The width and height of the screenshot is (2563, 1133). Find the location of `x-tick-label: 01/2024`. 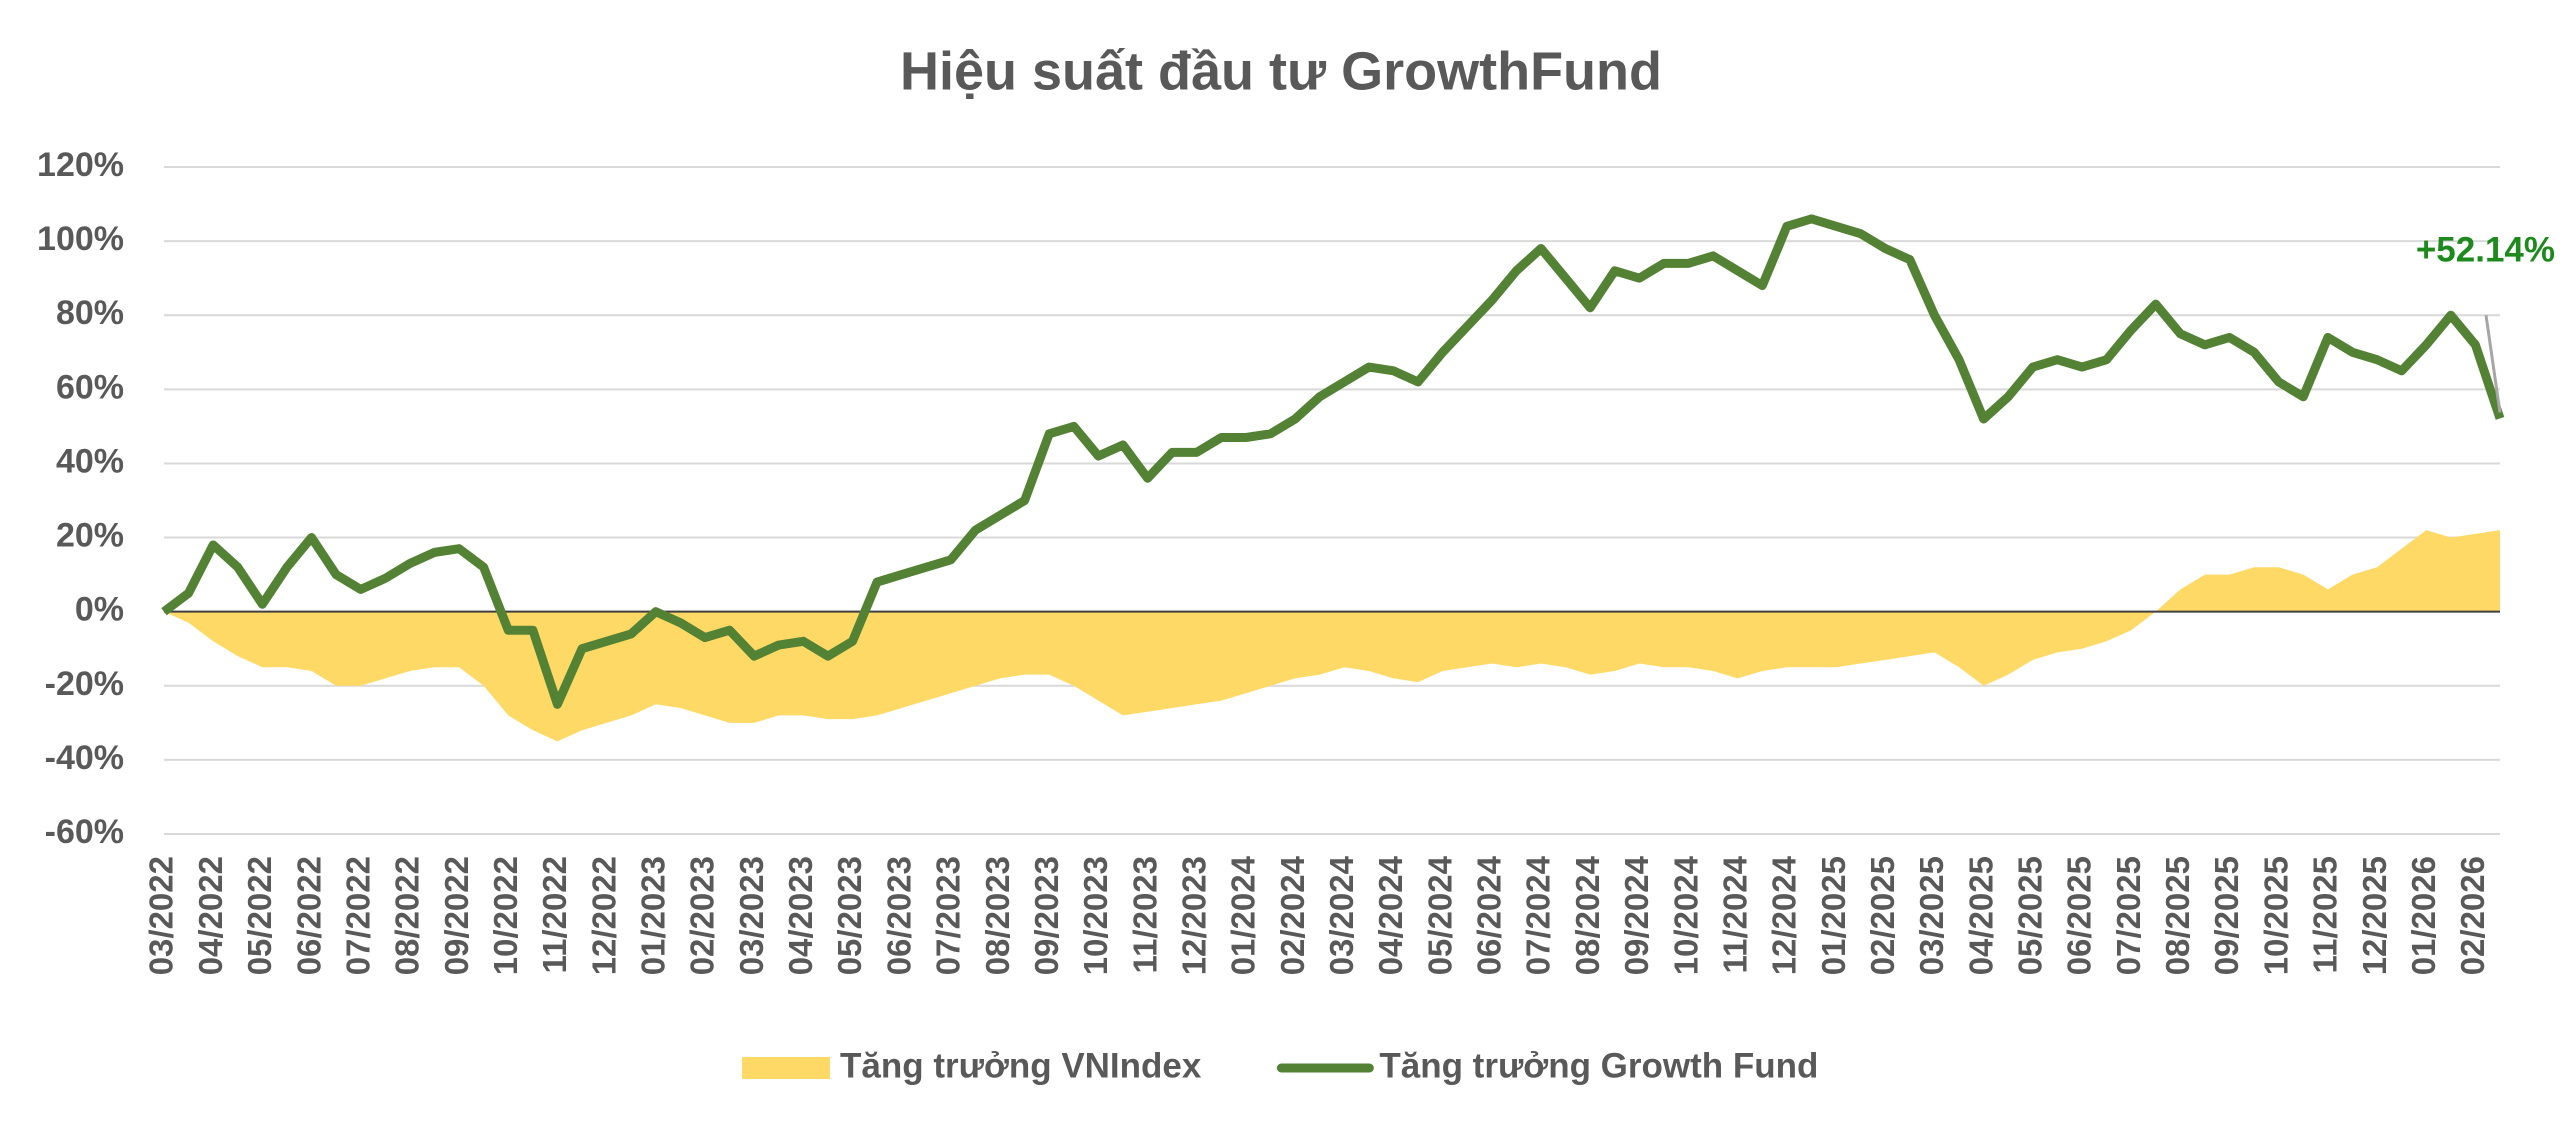

x-tick-label: 01/2024 is located at coordinates (1243, 915).